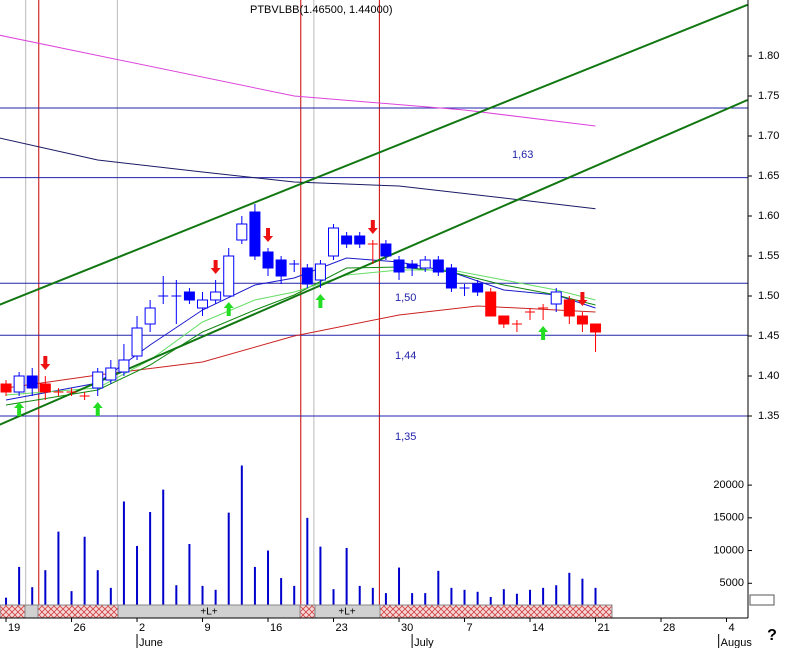 Image resolution: width=796 pixels, height=648 pixels. Describe the element at coordinates (768, 376) in the screenshot. I see `y-tick-label: 1.40` at that location.